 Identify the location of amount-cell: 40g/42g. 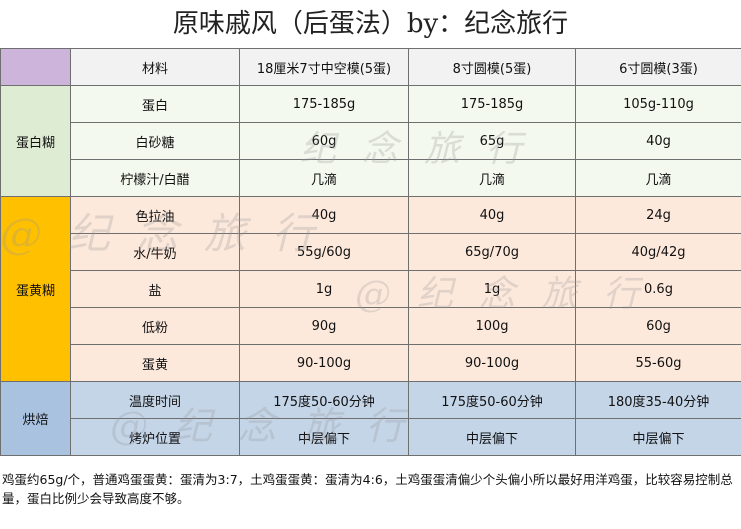
(658, 252).